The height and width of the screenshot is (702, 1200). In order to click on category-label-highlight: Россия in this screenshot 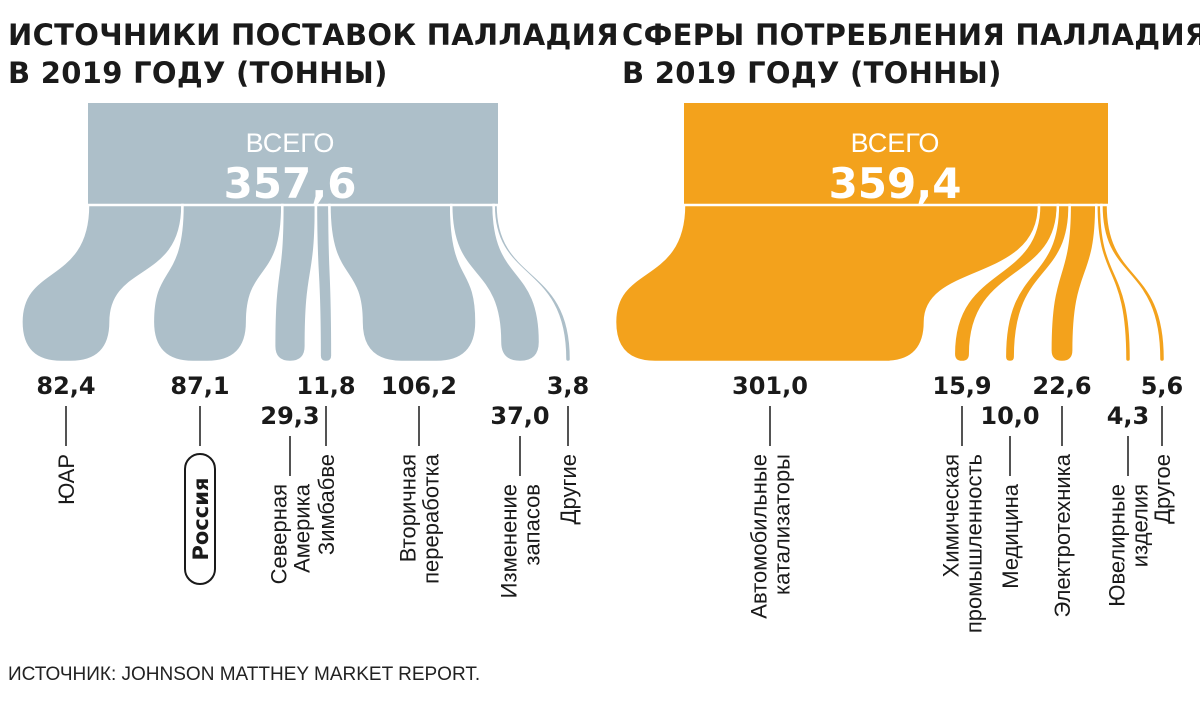, I will do `click(201, 519)`.